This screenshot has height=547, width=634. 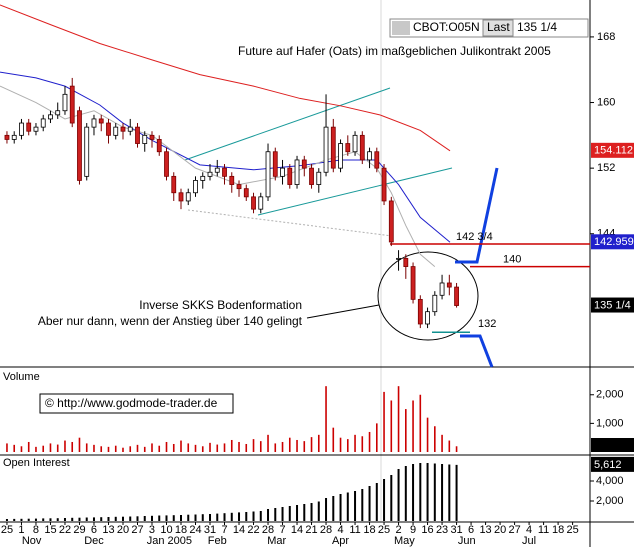 What do you see at coordinates (442, 530) in the screenshot?
I see `x-tick-label: 23` at bounding box center [442, 530].